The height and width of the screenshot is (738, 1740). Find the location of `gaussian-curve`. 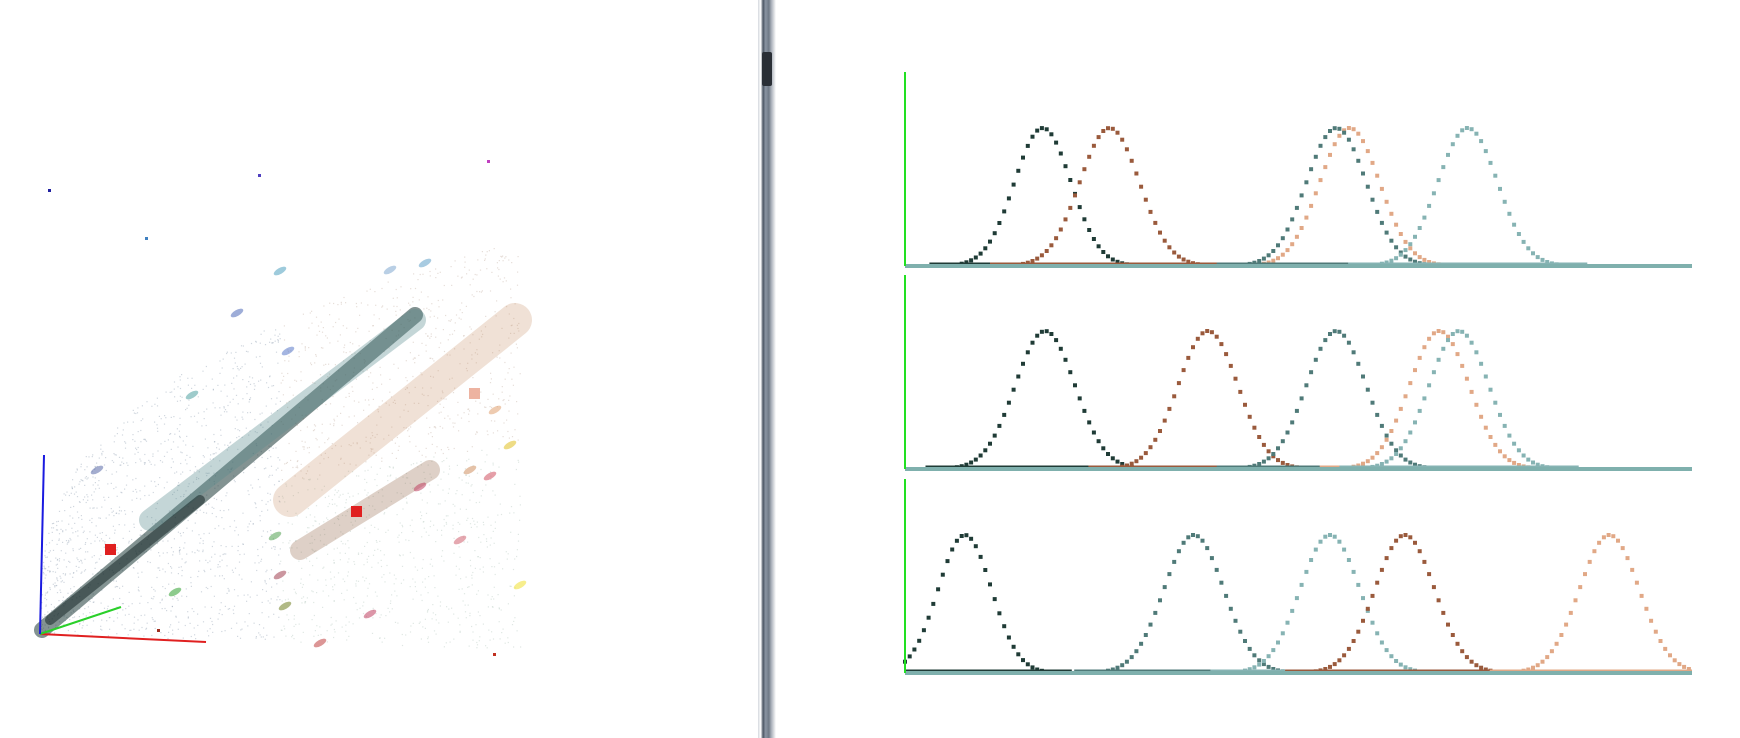

gaussian-curve is located at coordinates (1468, 197).